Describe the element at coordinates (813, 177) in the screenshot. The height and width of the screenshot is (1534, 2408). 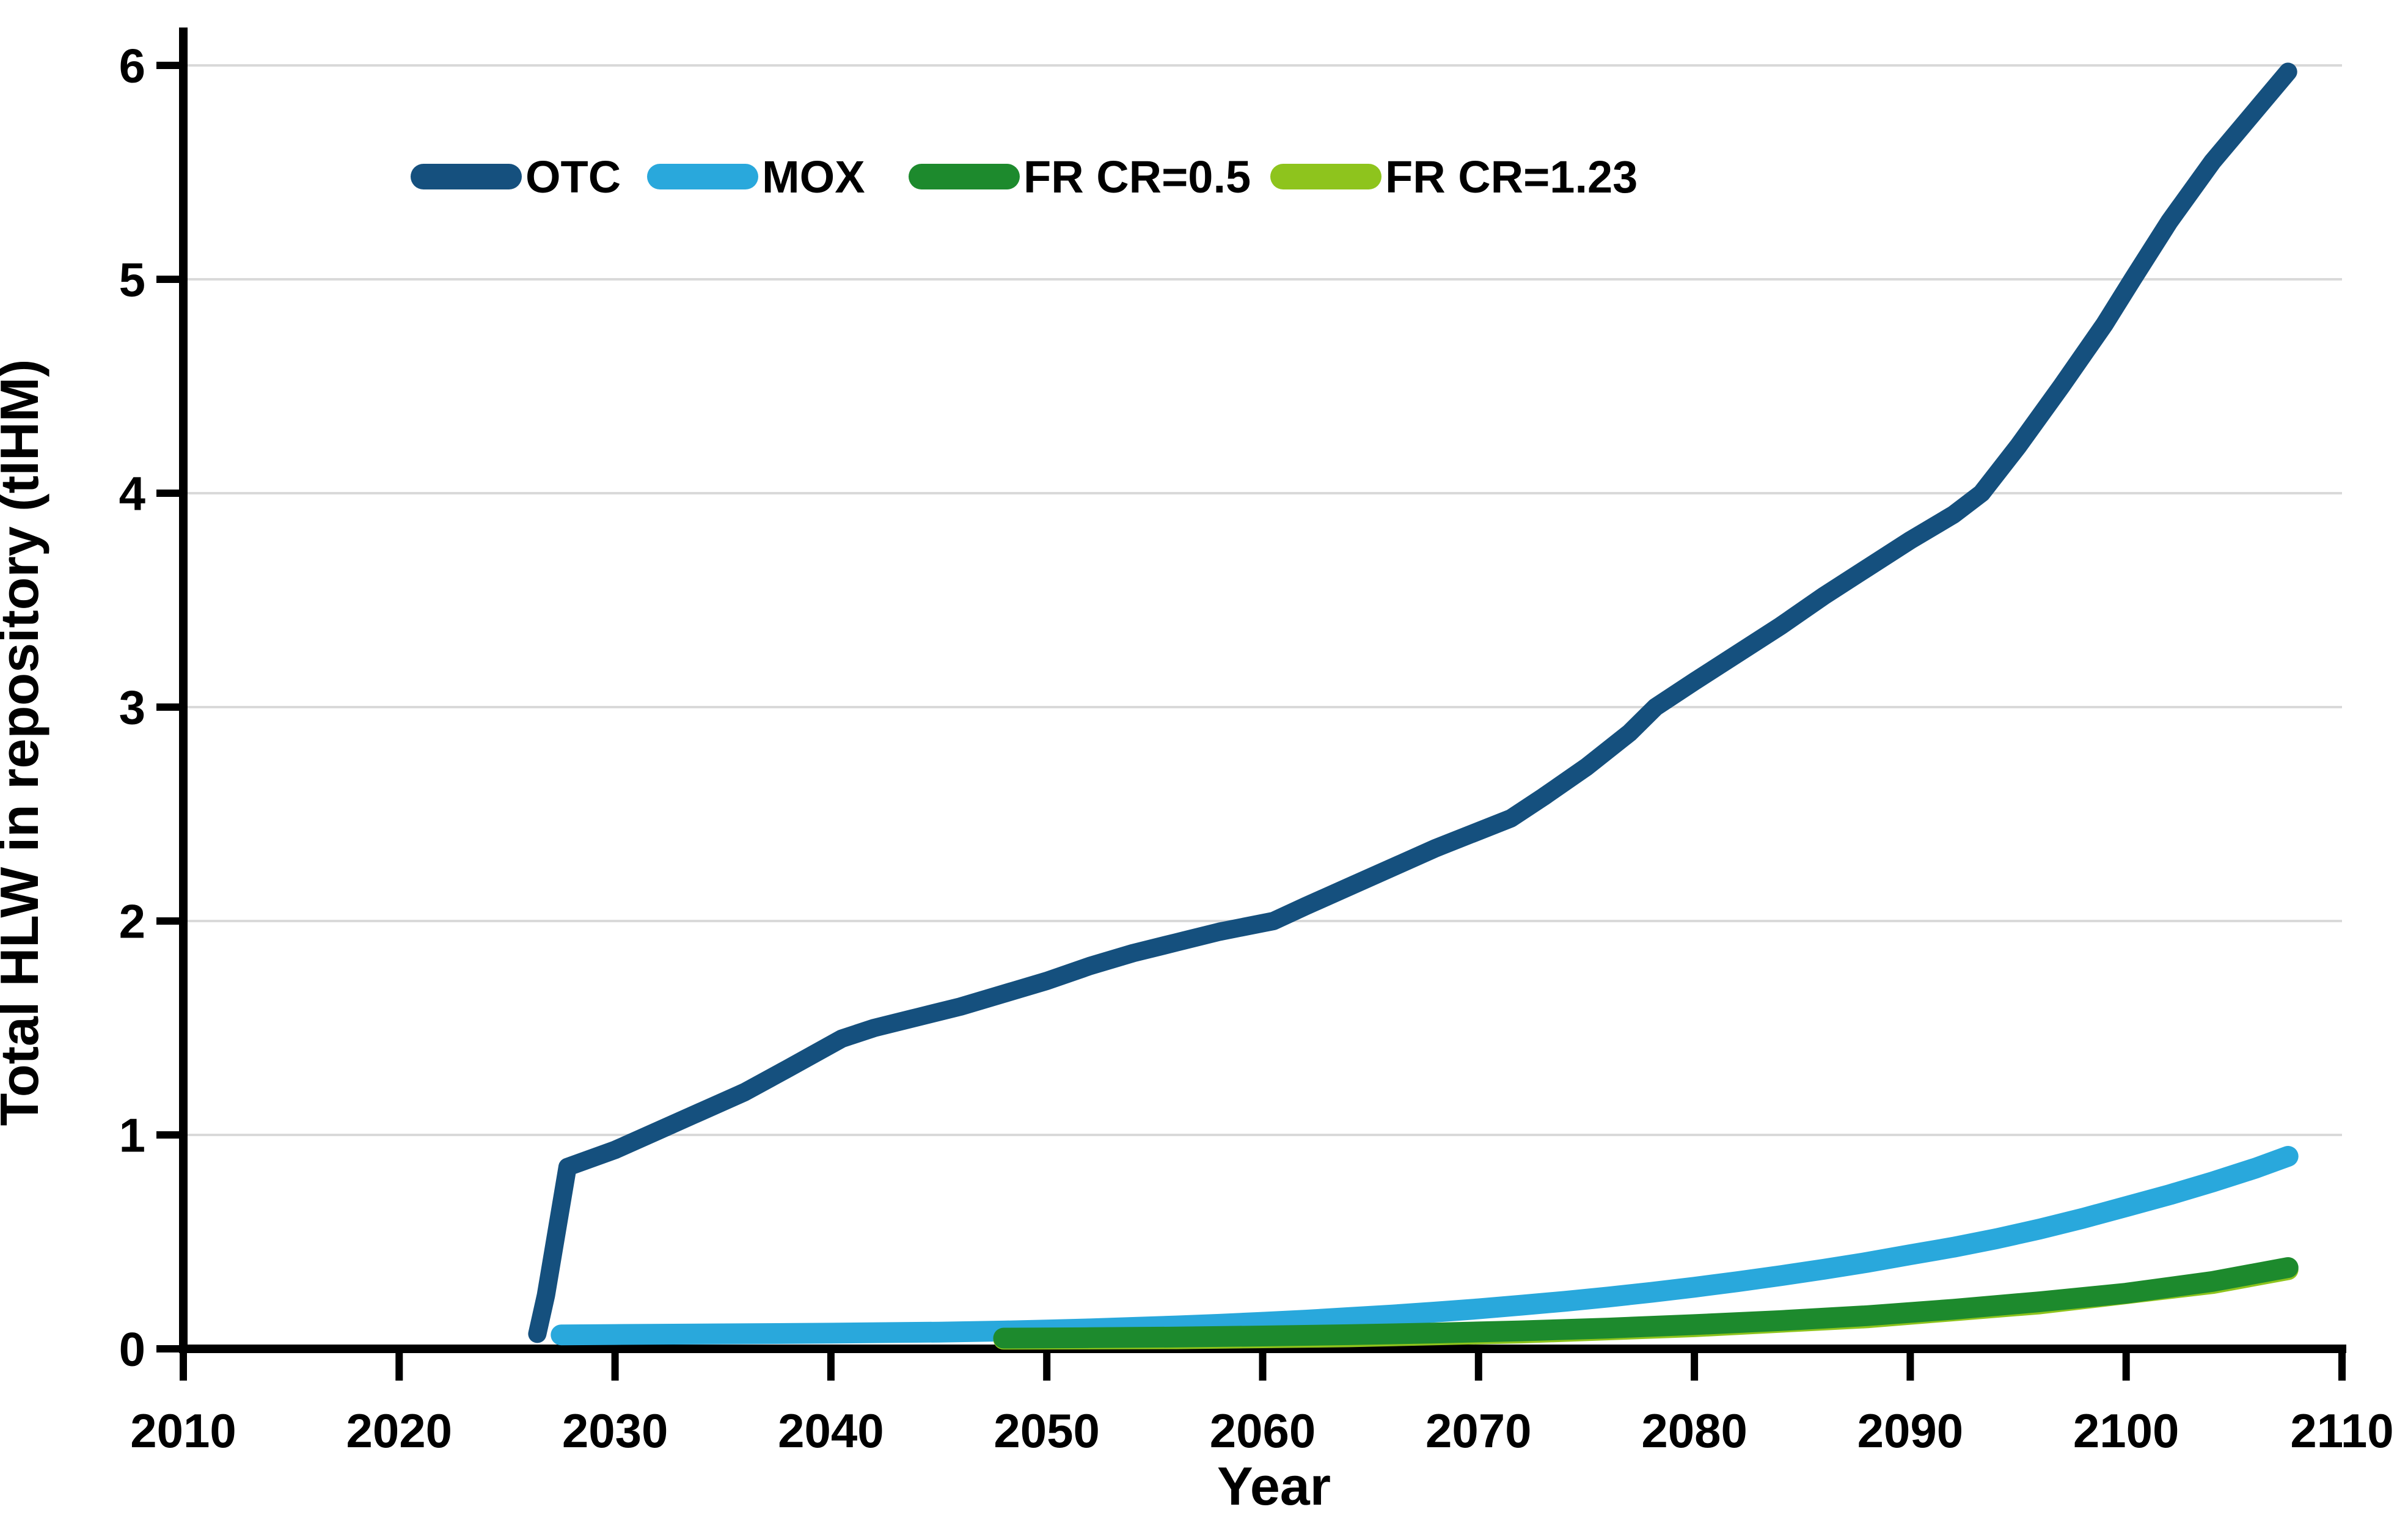
I see `legend-label-mox: MOX` at that location.